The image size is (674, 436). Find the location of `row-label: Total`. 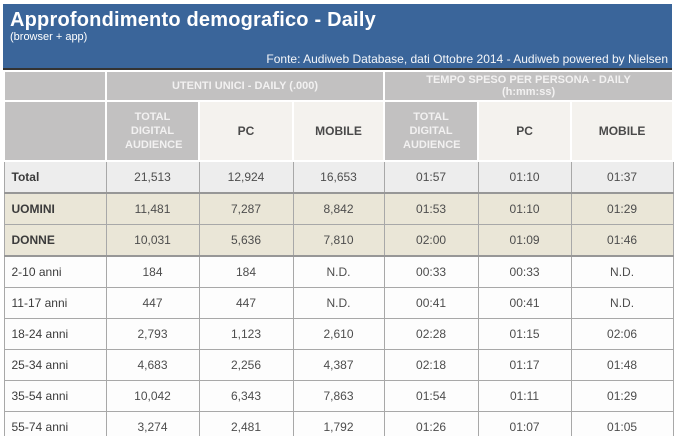

row-label: Total is located at coordinates (55, 177).